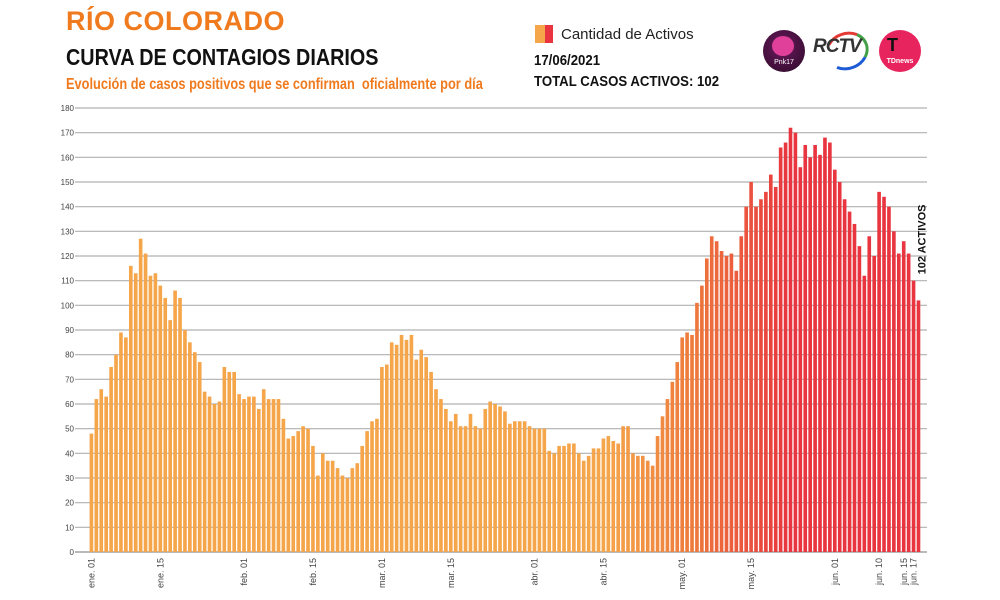 Image resolution: width=1000 pixels, height=600 pixels. I want to click on last-value-annotation: 102 ACTIVOS, so click(923, 239).